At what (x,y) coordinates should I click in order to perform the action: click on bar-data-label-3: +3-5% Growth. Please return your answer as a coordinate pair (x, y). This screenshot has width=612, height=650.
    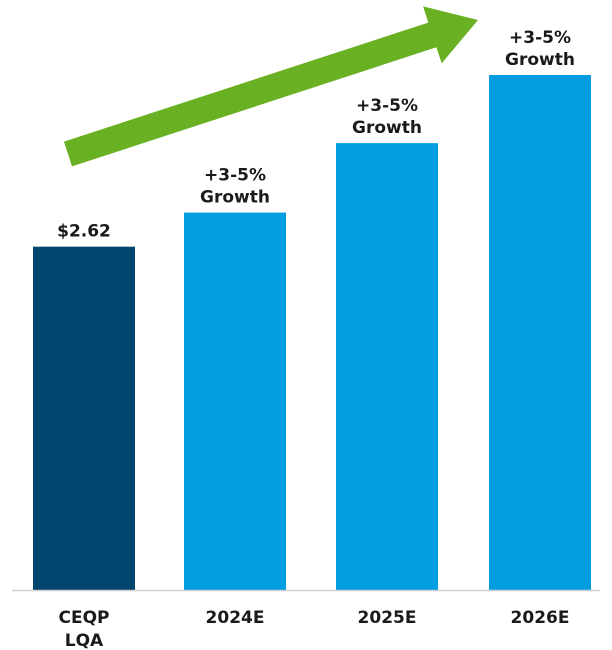
    Looking at the image, I should click on (540, 49).